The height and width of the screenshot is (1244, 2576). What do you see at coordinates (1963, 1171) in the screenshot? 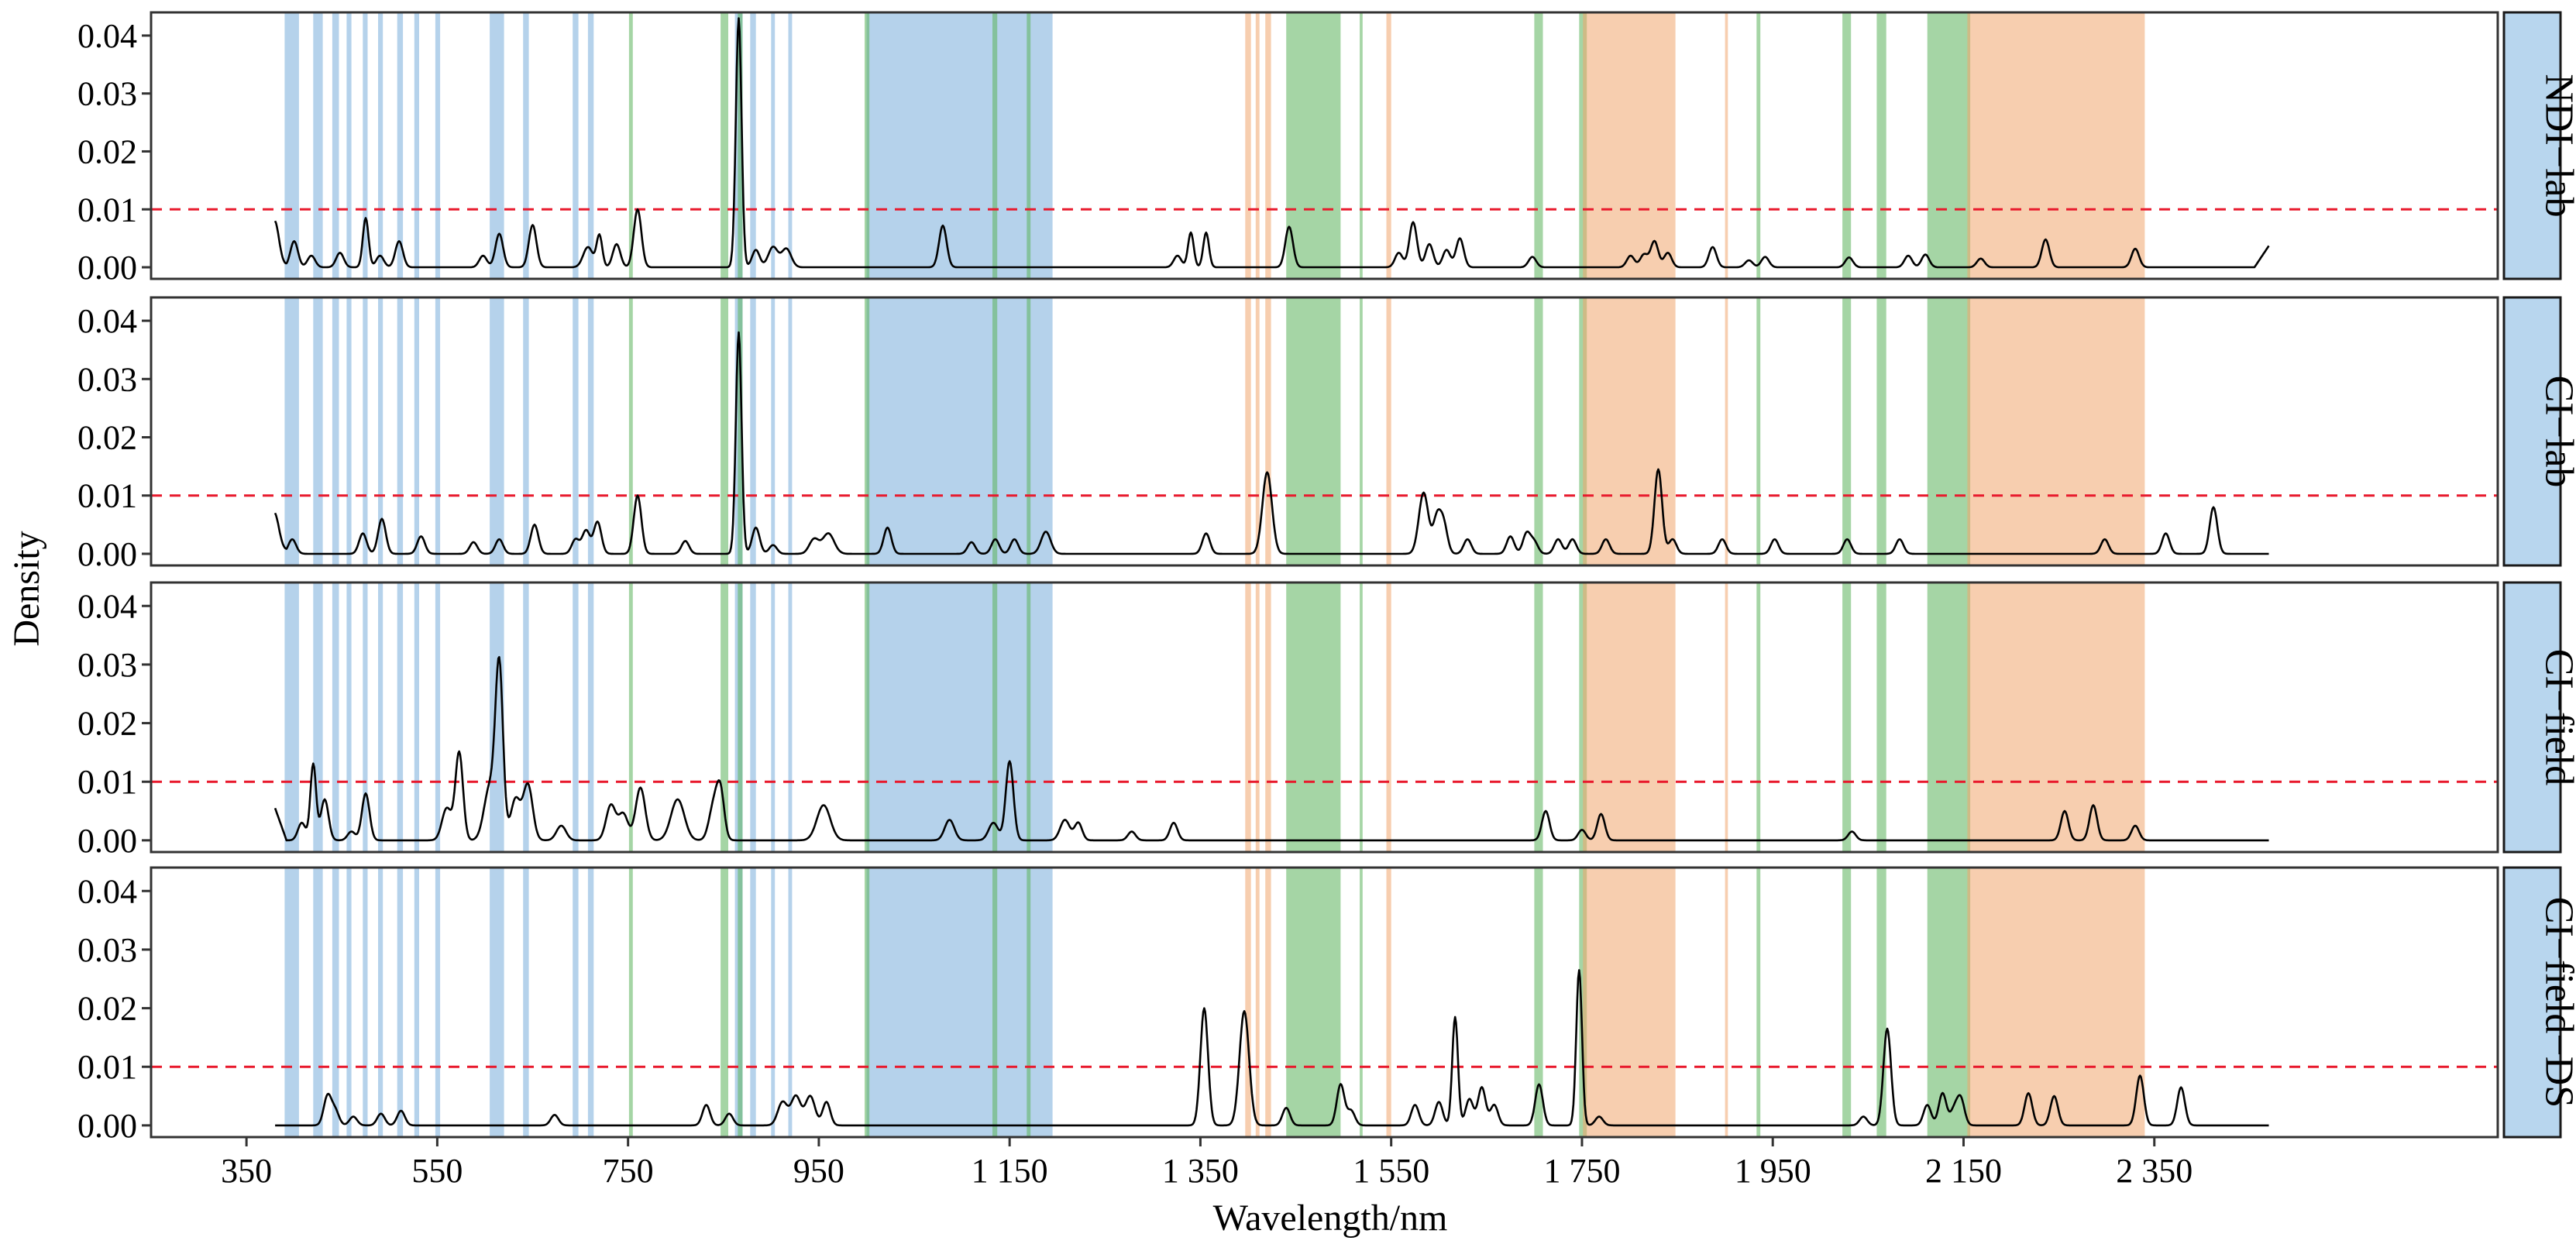
I see `x-tick-label: 2 150` at bounding box center [1963, 1171].